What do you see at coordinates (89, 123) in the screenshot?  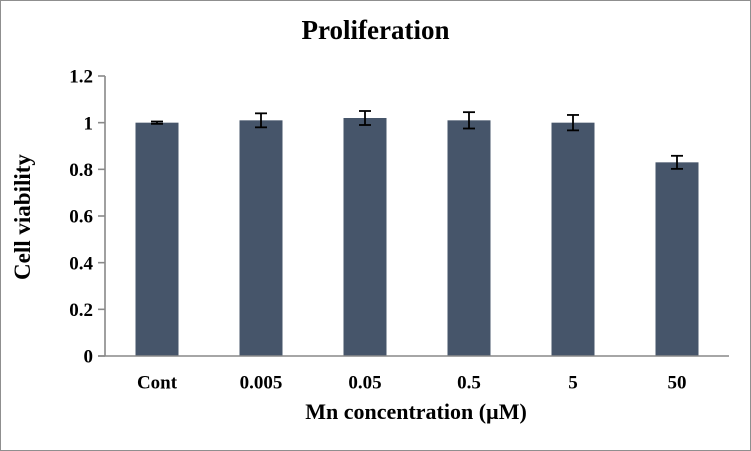 I see `y-tick-label: 1` at bounding box center [89, 123].